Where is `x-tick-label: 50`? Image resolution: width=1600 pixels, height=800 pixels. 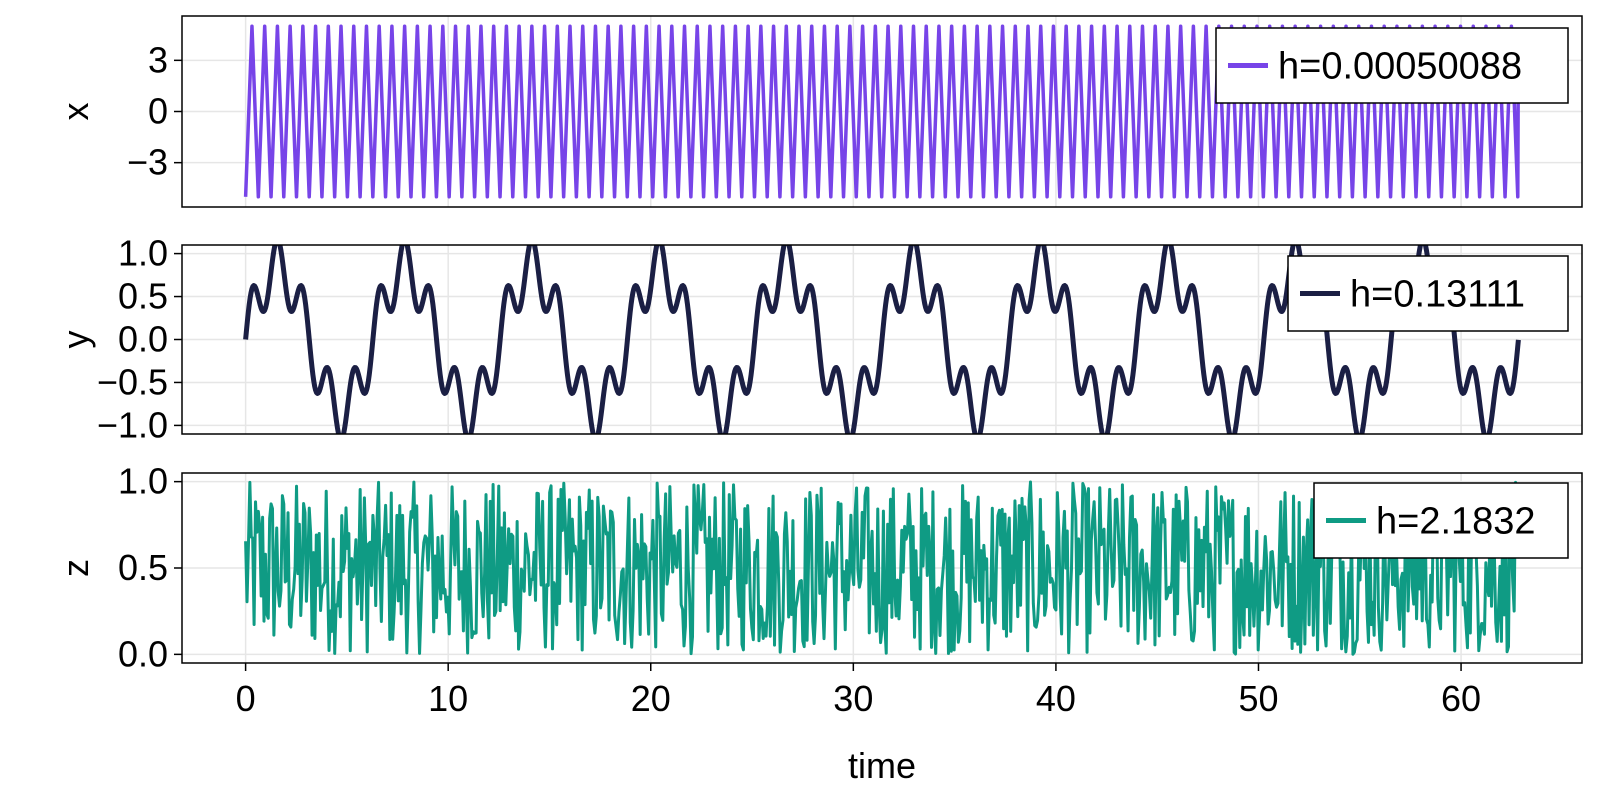 x-tick-label: 50 is located at coordinates (1258, 698).